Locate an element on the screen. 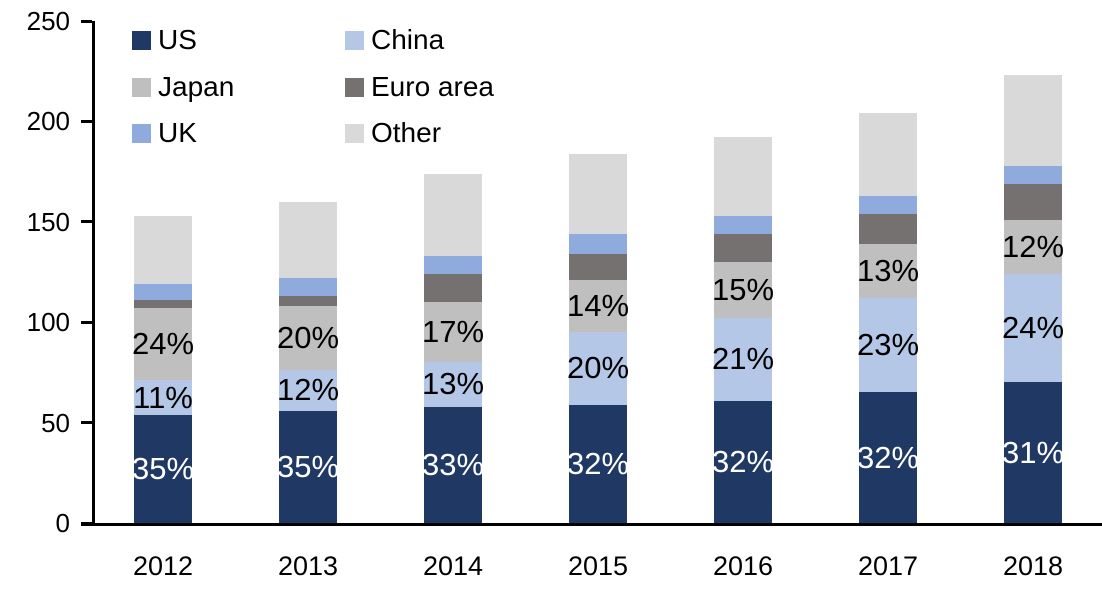  segment-label-japan-2014: 17% is located at coordinates (453, 332).